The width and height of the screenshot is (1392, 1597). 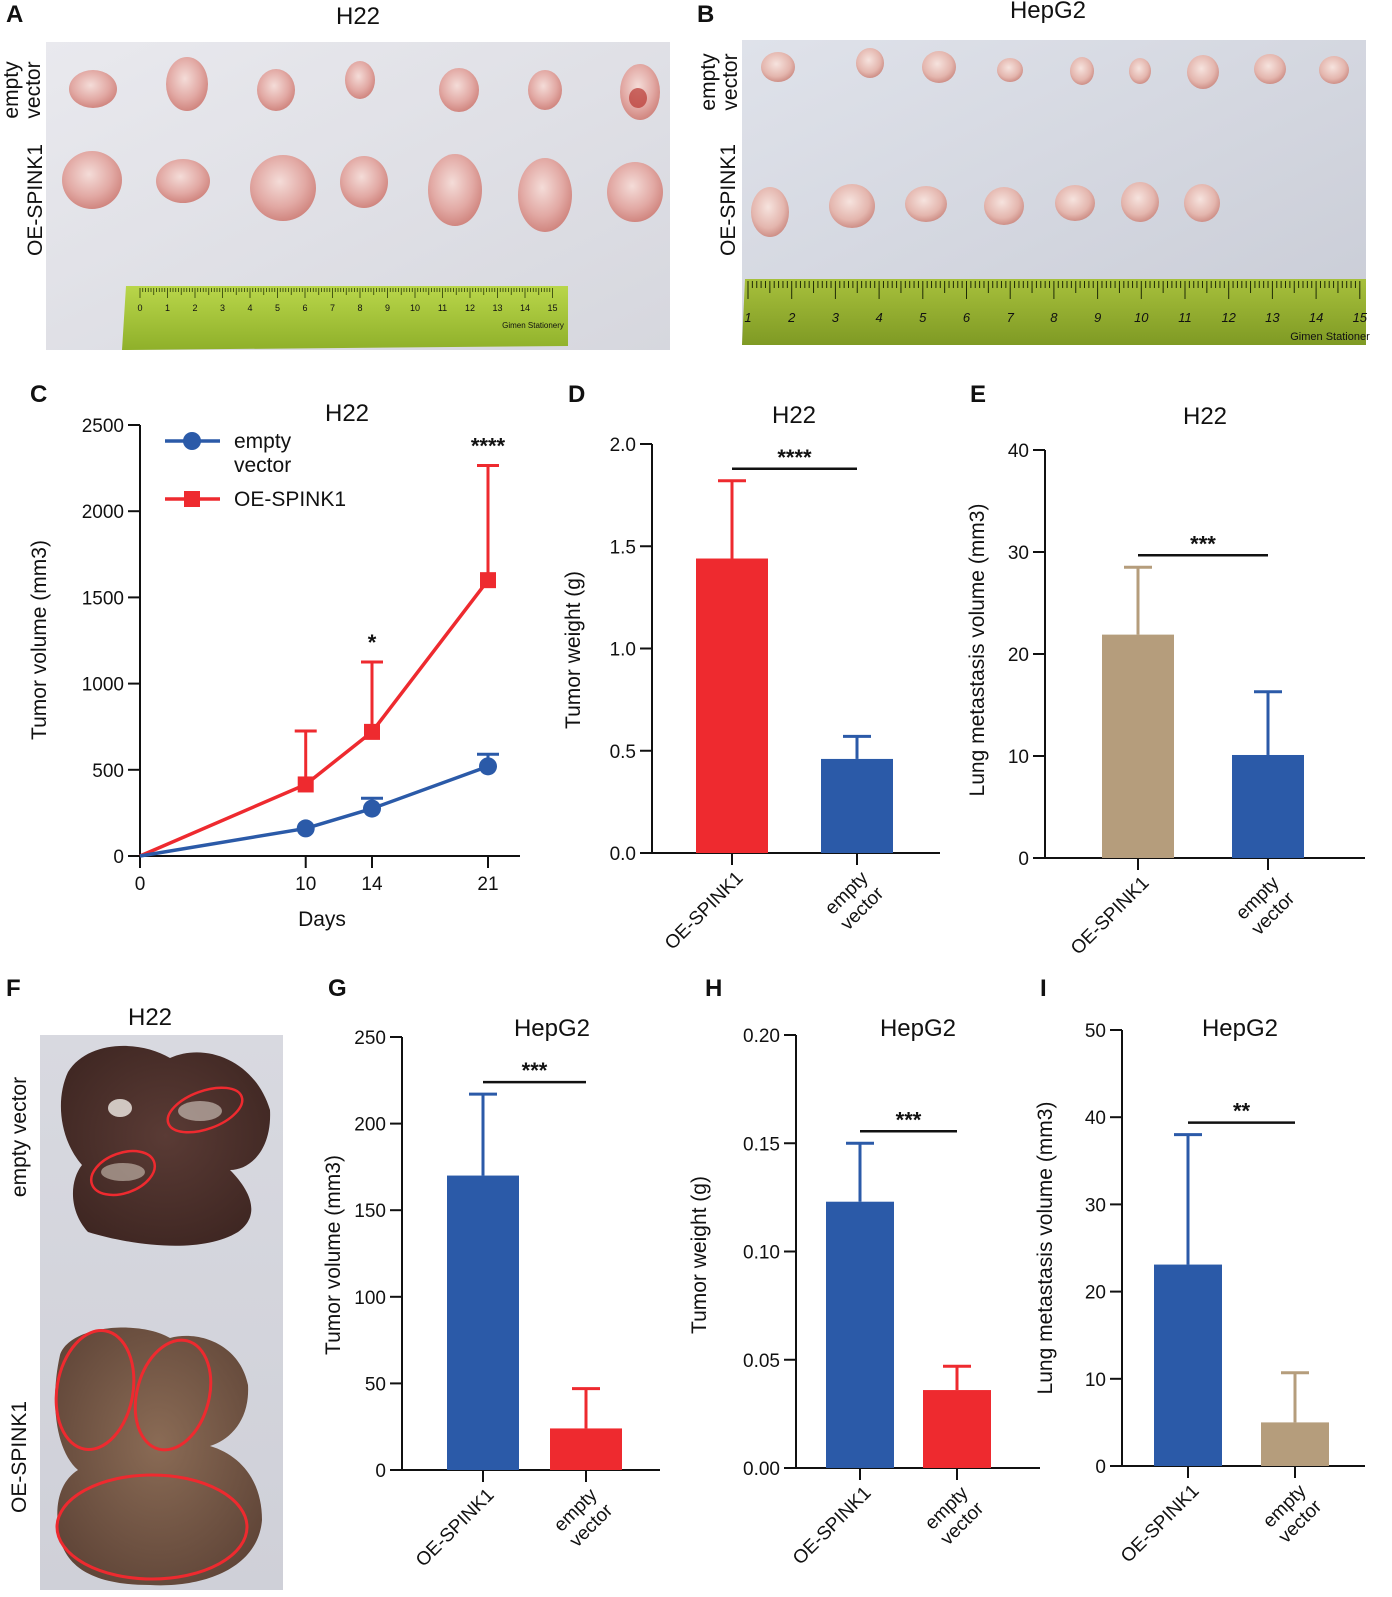 I want to click on ruler-number: 9, so click(x=387, y=308).